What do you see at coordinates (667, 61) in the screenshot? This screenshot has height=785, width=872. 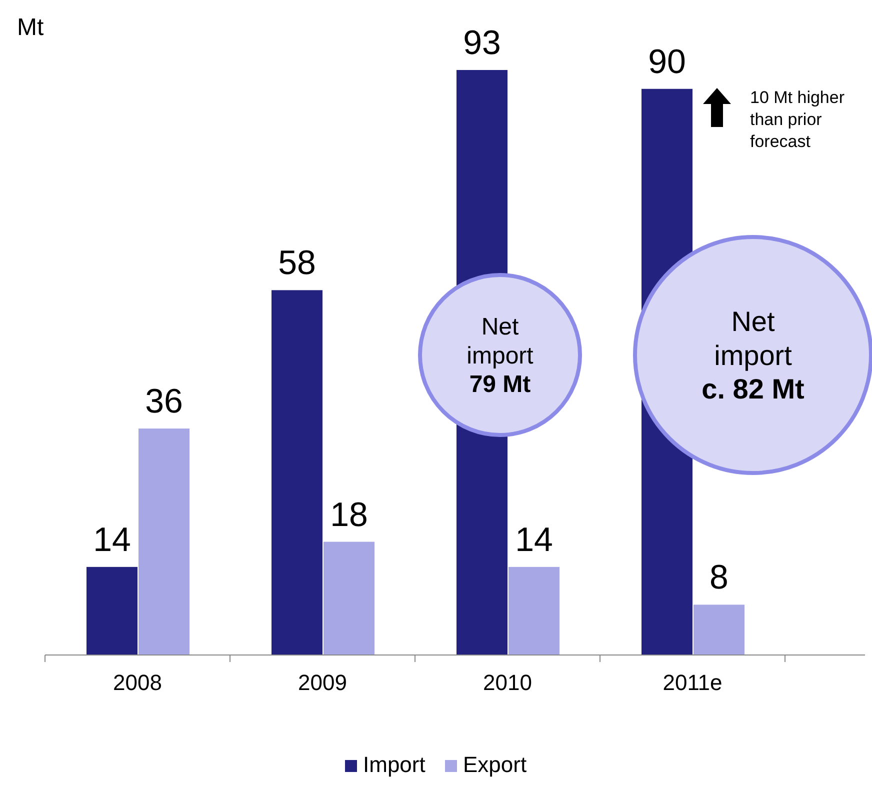 I see `data-label: 90` at bounding box center [667, 61].